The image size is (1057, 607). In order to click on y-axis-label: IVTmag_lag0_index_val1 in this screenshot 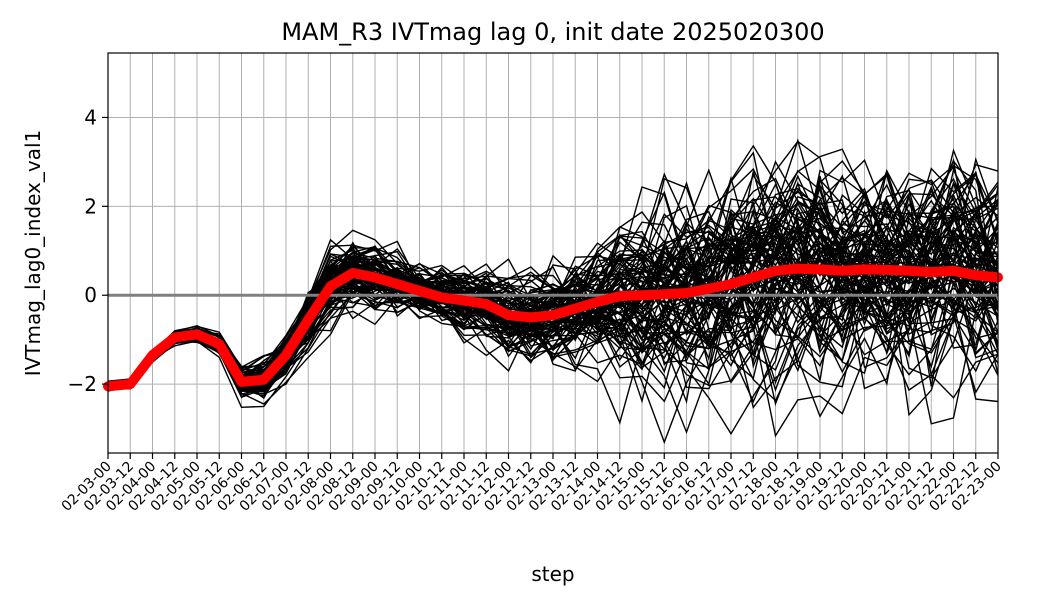, I will do `click(33, 253)`.